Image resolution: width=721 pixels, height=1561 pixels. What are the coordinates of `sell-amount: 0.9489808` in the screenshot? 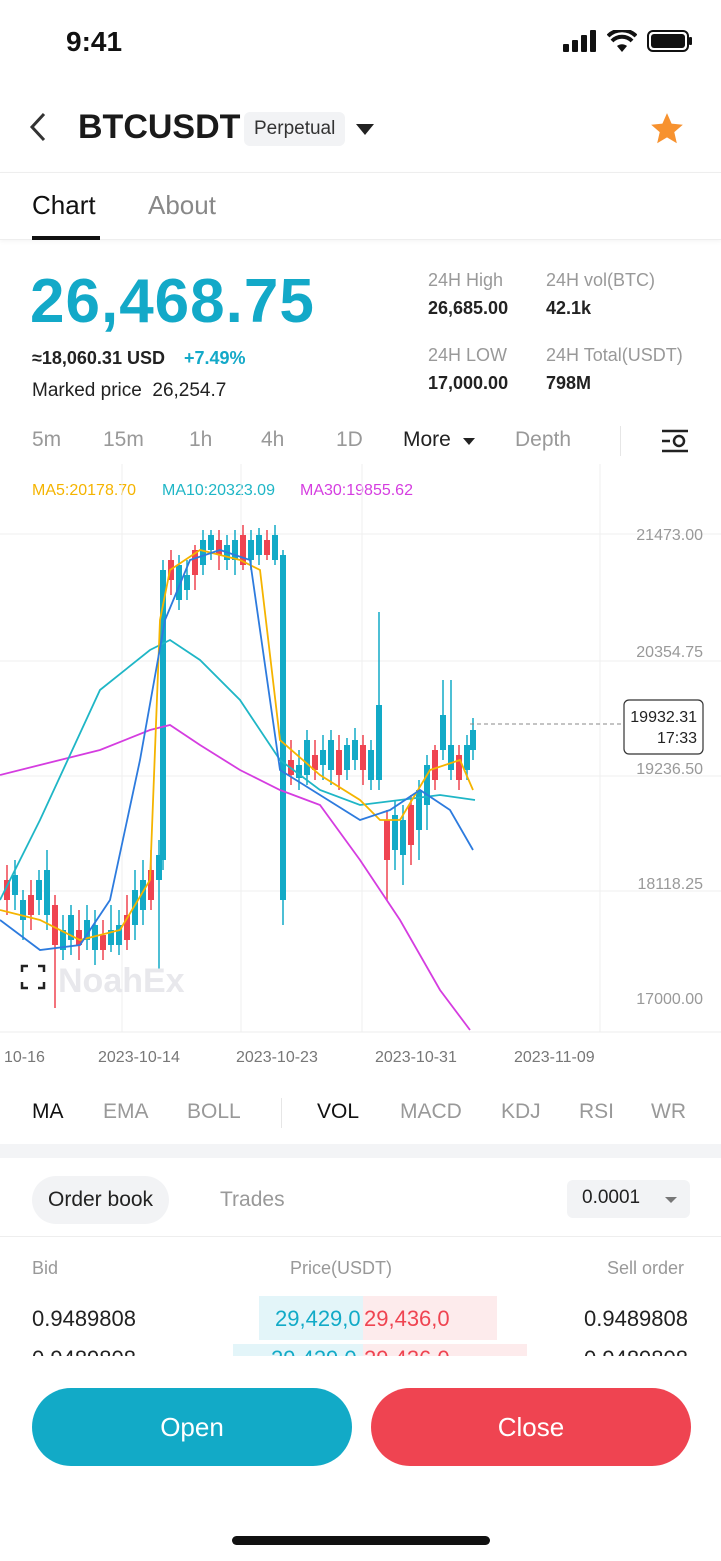 It's located at (636, 1318).